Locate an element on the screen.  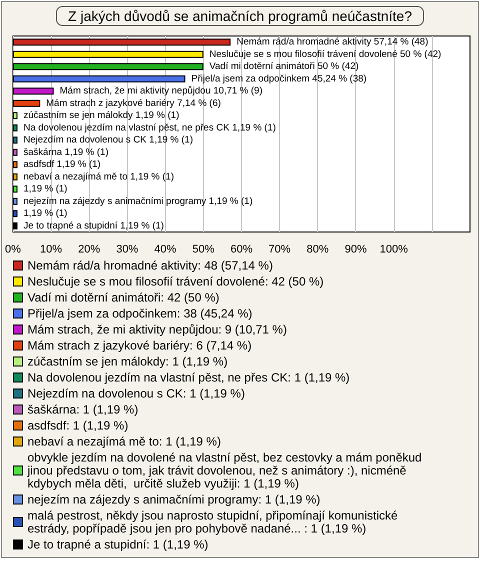
data-label: nejezím na zájezdy s animačními programy 1,19 % (1) is located at coordinates (138, 201).